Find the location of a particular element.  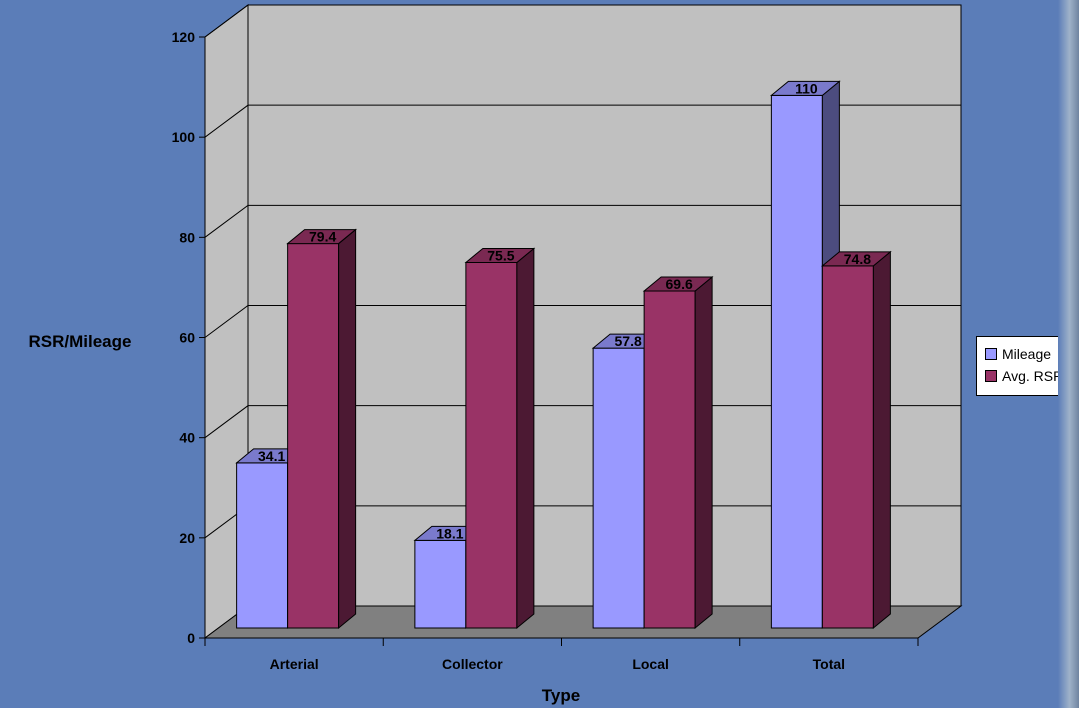

legend-swatch-mileage is located at coordinates (991, 354).